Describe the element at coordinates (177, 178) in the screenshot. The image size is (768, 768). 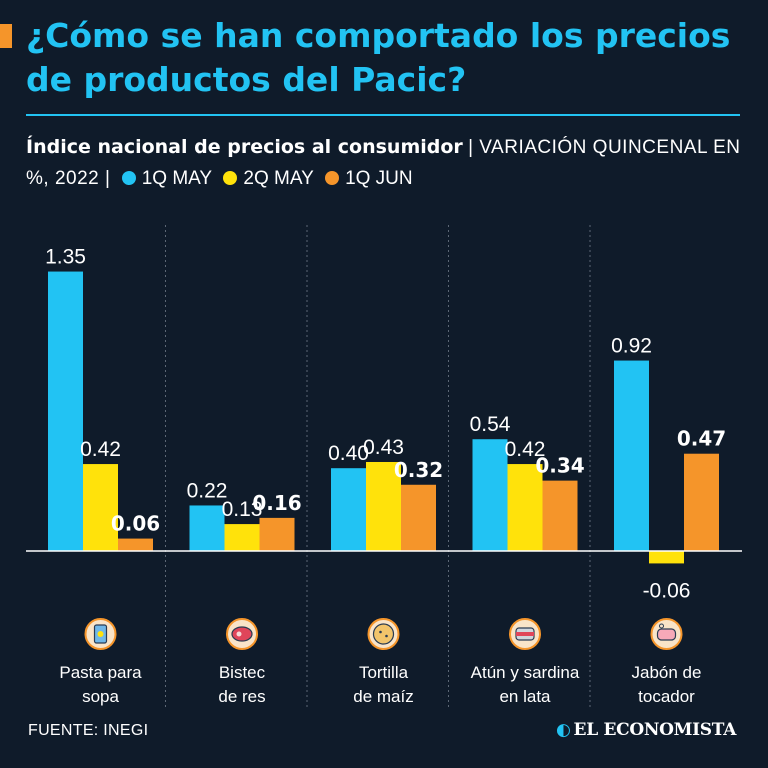
I see `legend-label-1q-may: 1Q MAY` at that location.